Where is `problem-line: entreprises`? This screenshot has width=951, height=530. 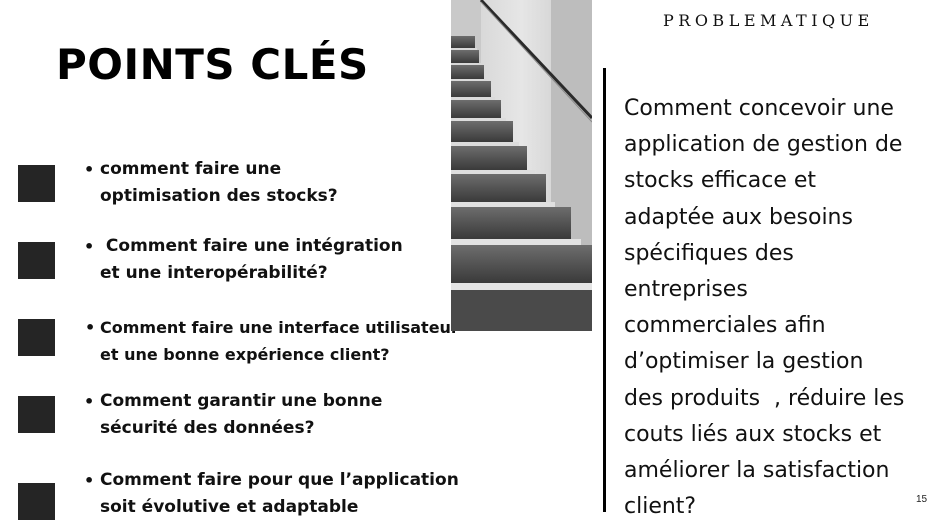
problem-line: entreprises is located at coordinates (686, 290).